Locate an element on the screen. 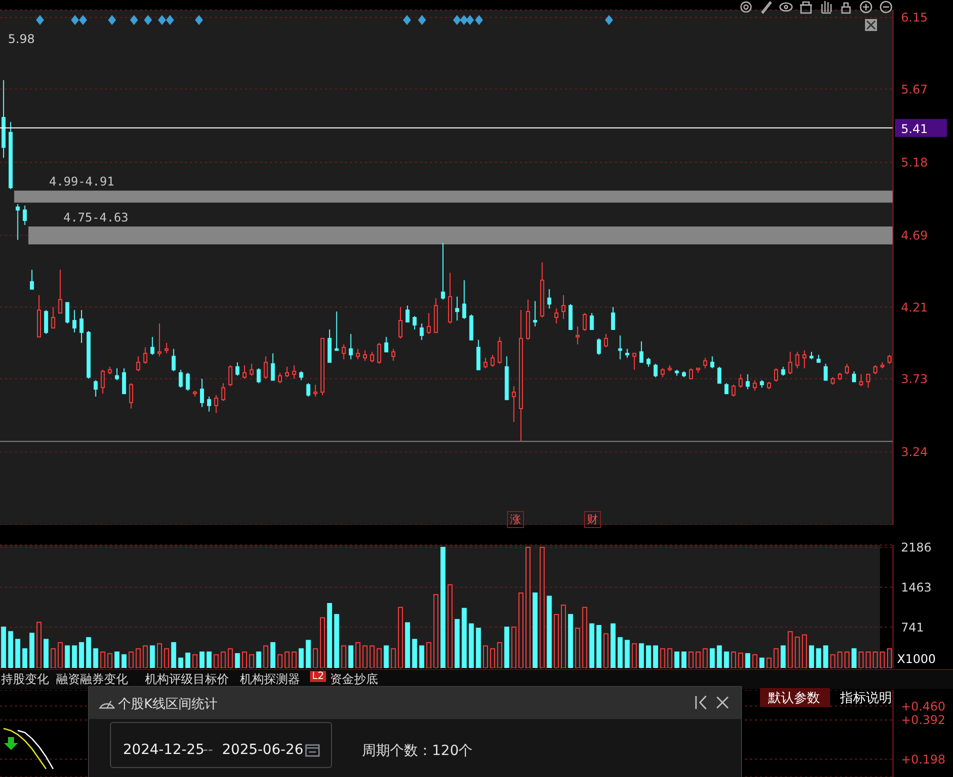 This screenshot has width=953, height=777. y-tick-label: 1463 is located at coordinates (916, 587).